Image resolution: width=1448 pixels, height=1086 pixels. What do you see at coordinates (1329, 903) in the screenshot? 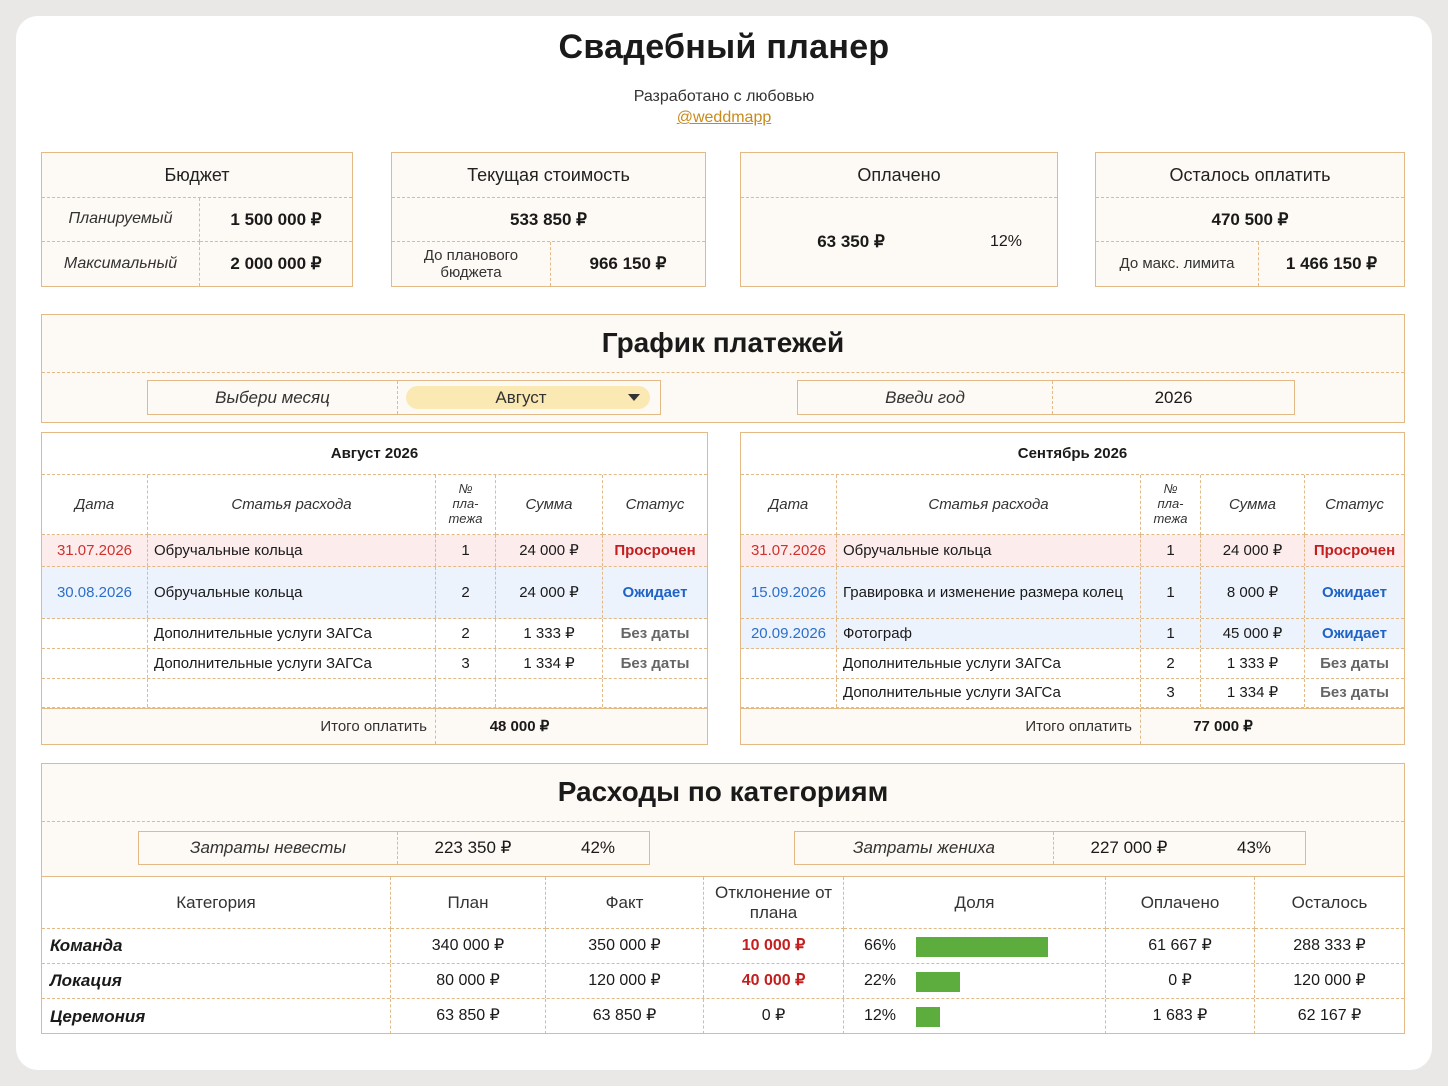
I see `cat-header-left: Осталось` at bounding box center [1329, 903].